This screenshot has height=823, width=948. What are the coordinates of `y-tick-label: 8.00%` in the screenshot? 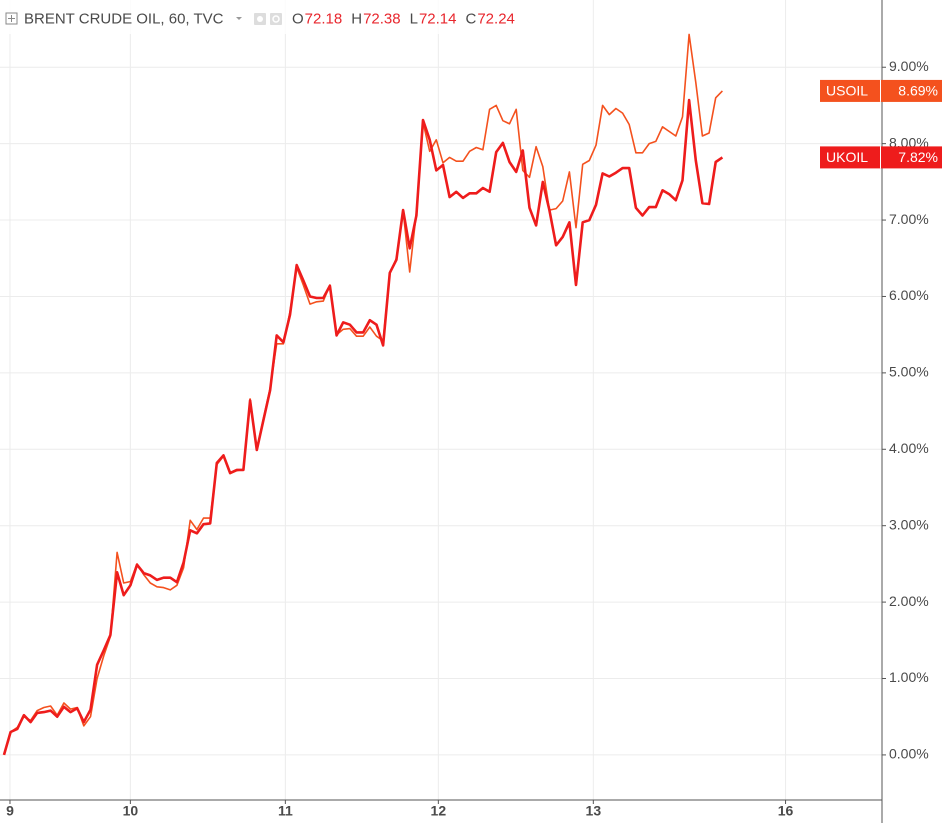 It's located at (909, 142).